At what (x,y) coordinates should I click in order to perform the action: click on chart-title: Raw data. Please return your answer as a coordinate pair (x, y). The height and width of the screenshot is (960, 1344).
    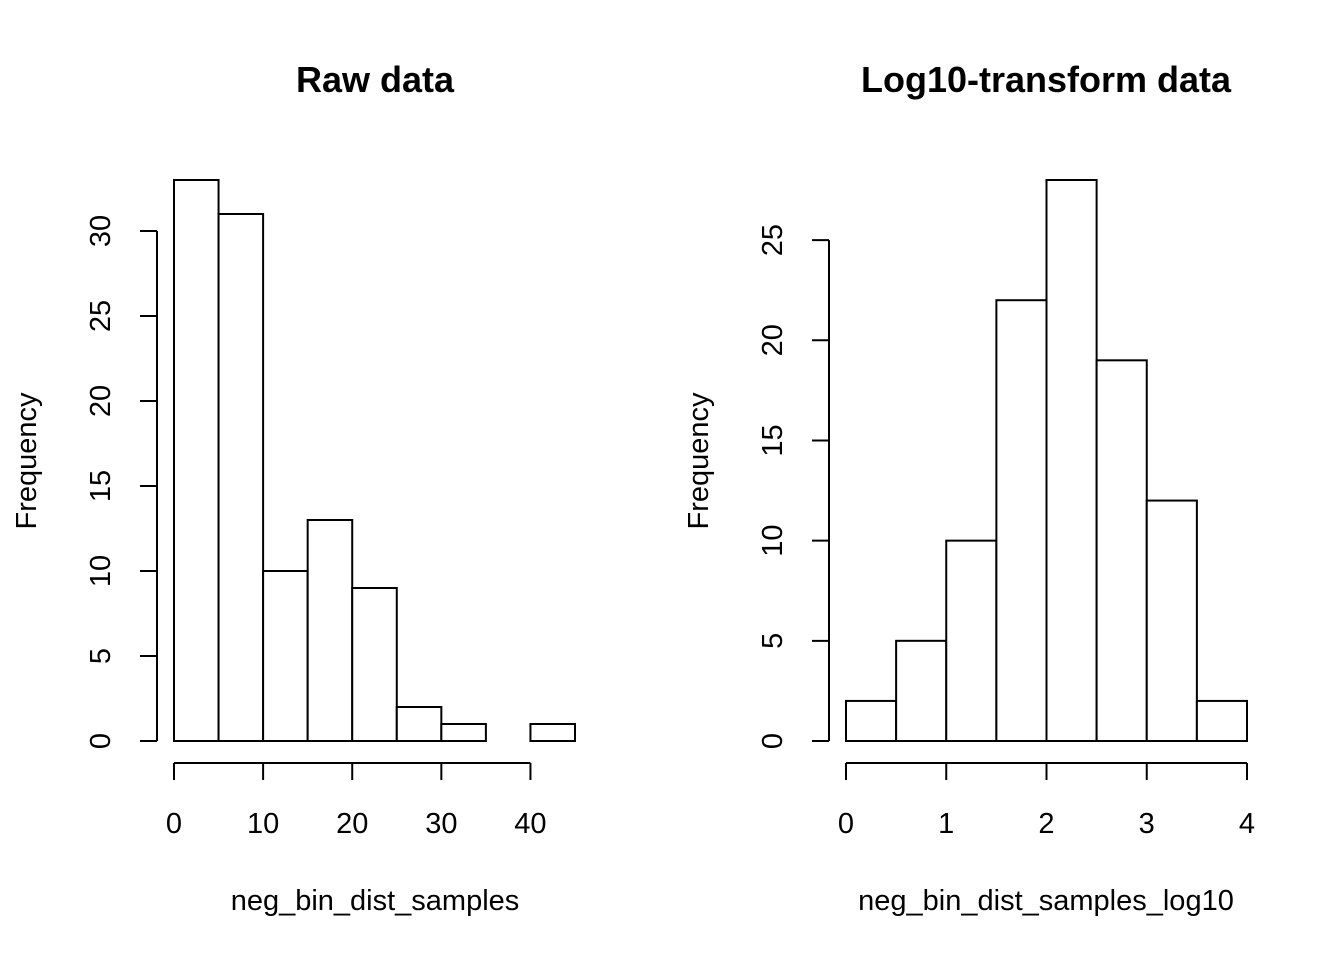
    Looking at the image, I should click on (375, 79).